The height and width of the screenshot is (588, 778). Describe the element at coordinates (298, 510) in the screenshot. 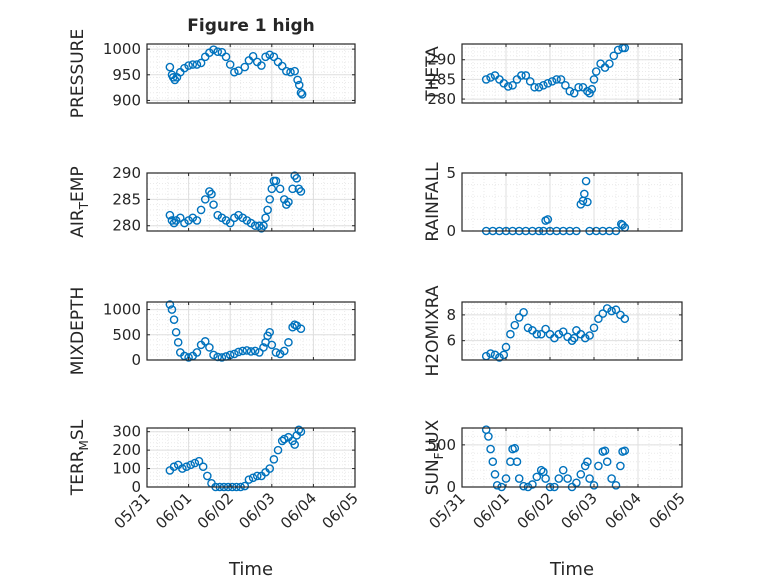

I see `x-tick-label: 06/04` at that location.